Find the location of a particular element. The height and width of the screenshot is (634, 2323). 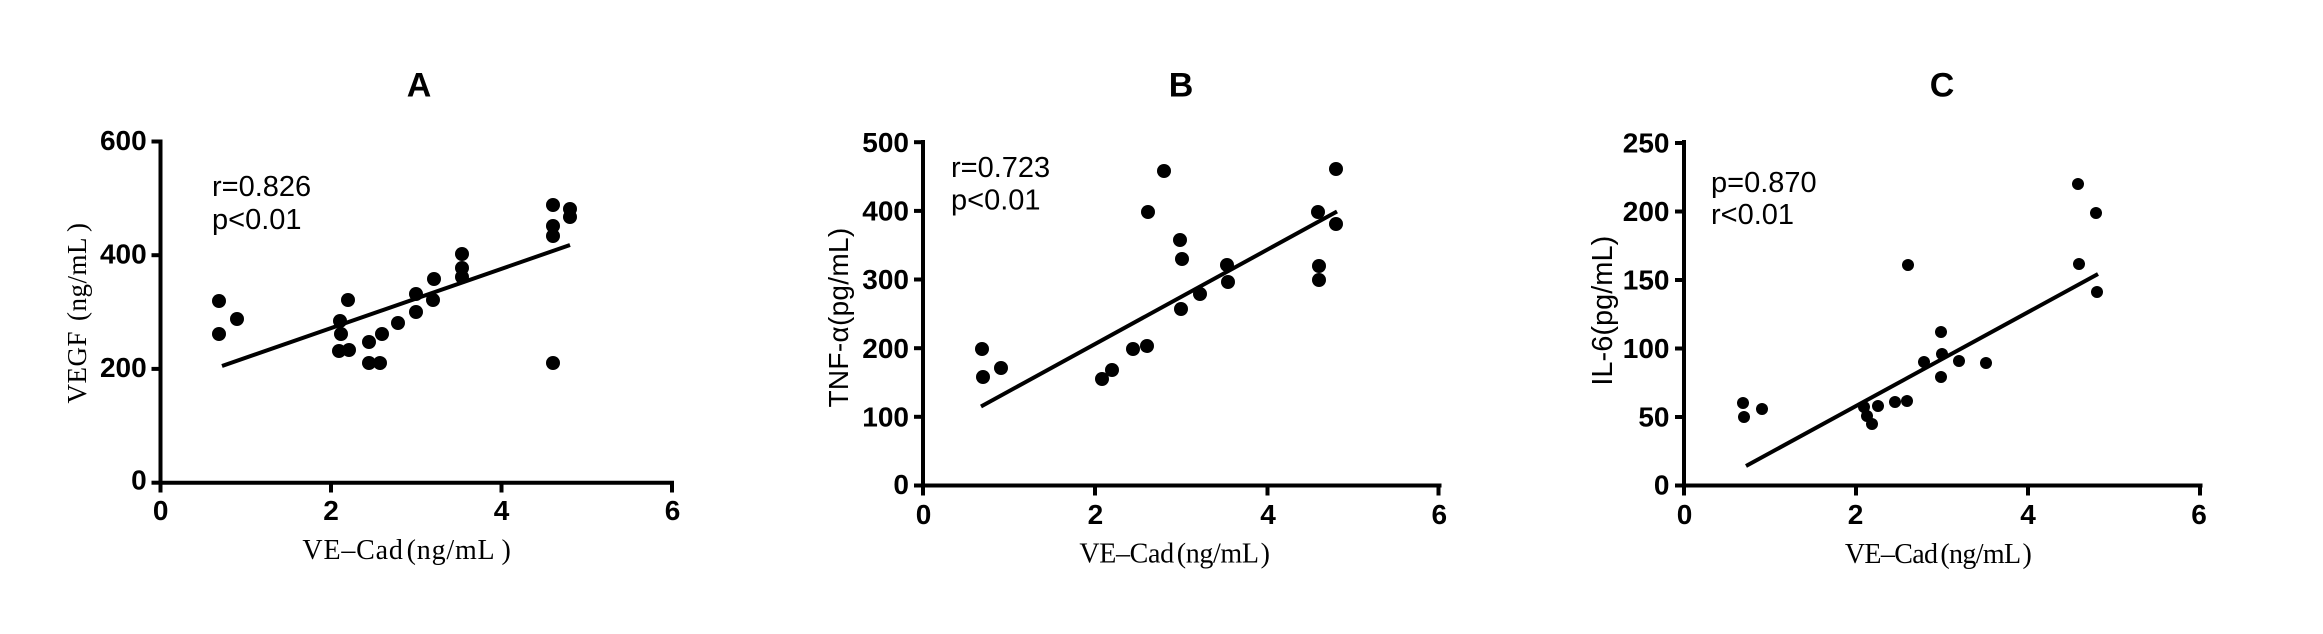

svg-text: VEGF(ng/mL) is located at coordinates (77, 312).